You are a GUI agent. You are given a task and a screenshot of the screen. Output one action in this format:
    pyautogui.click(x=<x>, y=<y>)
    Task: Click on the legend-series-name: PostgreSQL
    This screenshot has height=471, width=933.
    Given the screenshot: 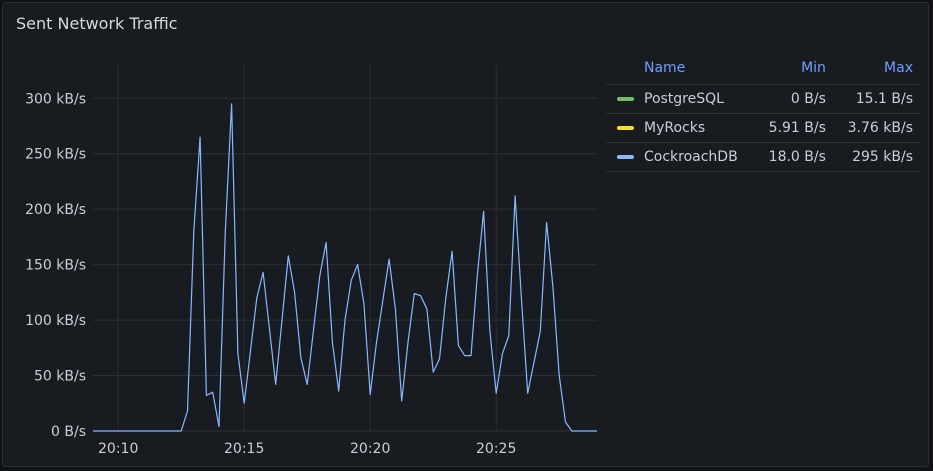 What is the action you would take?
    pyautogui.click(x=684, y=99)
    